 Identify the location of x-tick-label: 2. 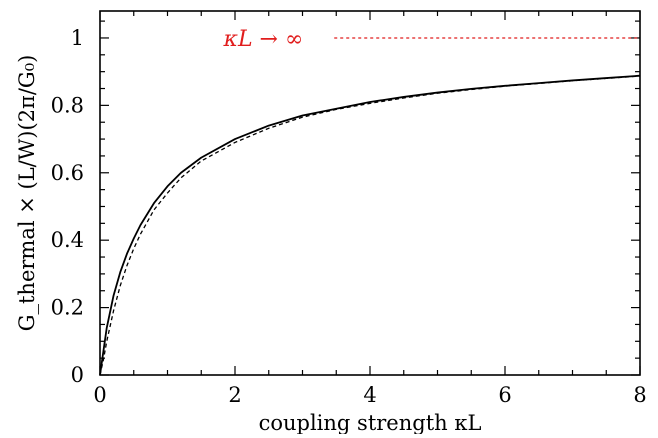
(234, 395).